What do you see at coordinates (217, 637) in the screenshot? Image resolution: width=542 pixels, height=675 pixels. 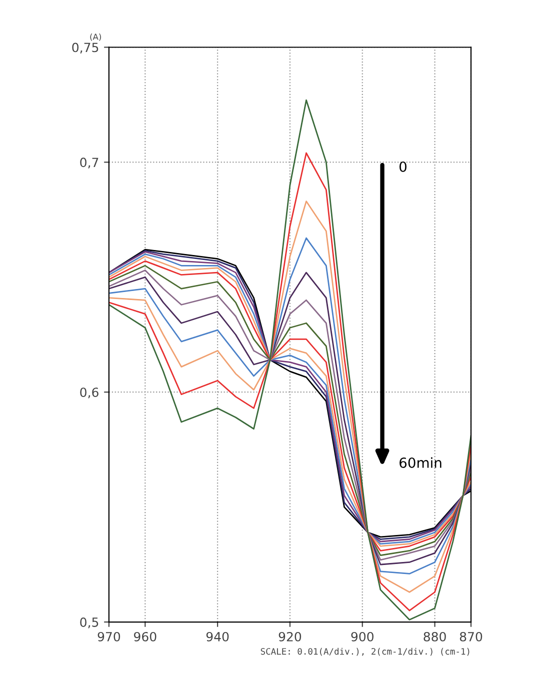 I see `x-tick-label: 940` at bounding box center [217, 637].